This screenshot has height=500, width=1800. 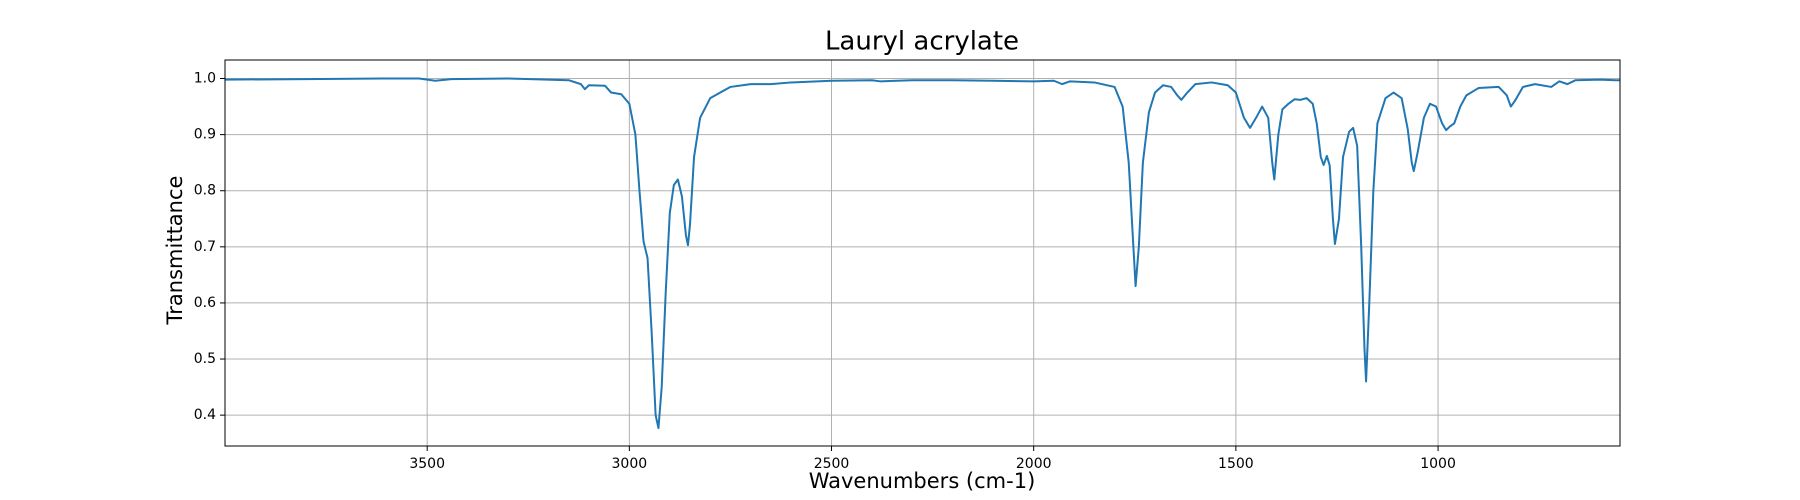 What do you see at coordinates (175, 251) in the screenshot?
I see `y-axis-label: Transmittance` at bounding box center [175, 251].